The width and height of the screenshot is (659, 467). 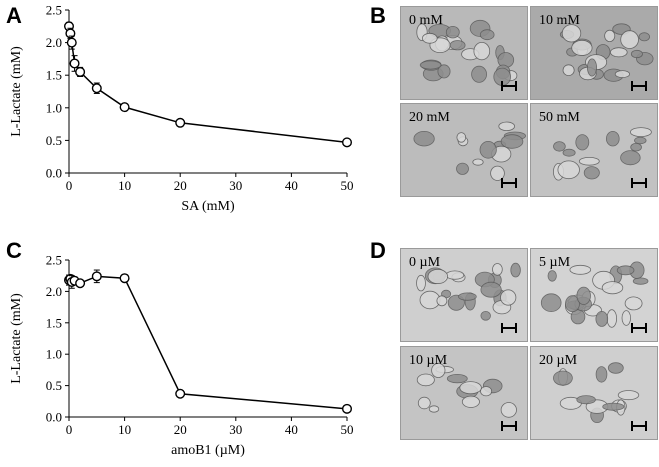 What do you see at coordinates (426, 20) in the screenshot?
I see `micrograph-label: 0 mM` at bounding box center [426, 20].